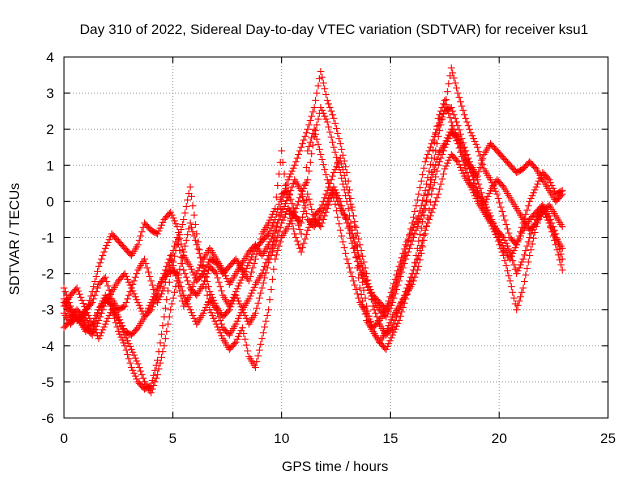  What do you see at coordinates (48, 274) in the screenshot?
I see `y-tick-label: -2` at bounding box center [48, 274].